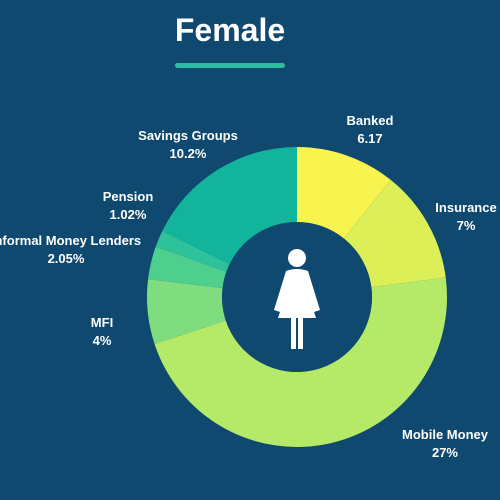  Describe the element at coordinates (102, 340) in the screenshot. I see `label-mfi-value: 4%` at that location.